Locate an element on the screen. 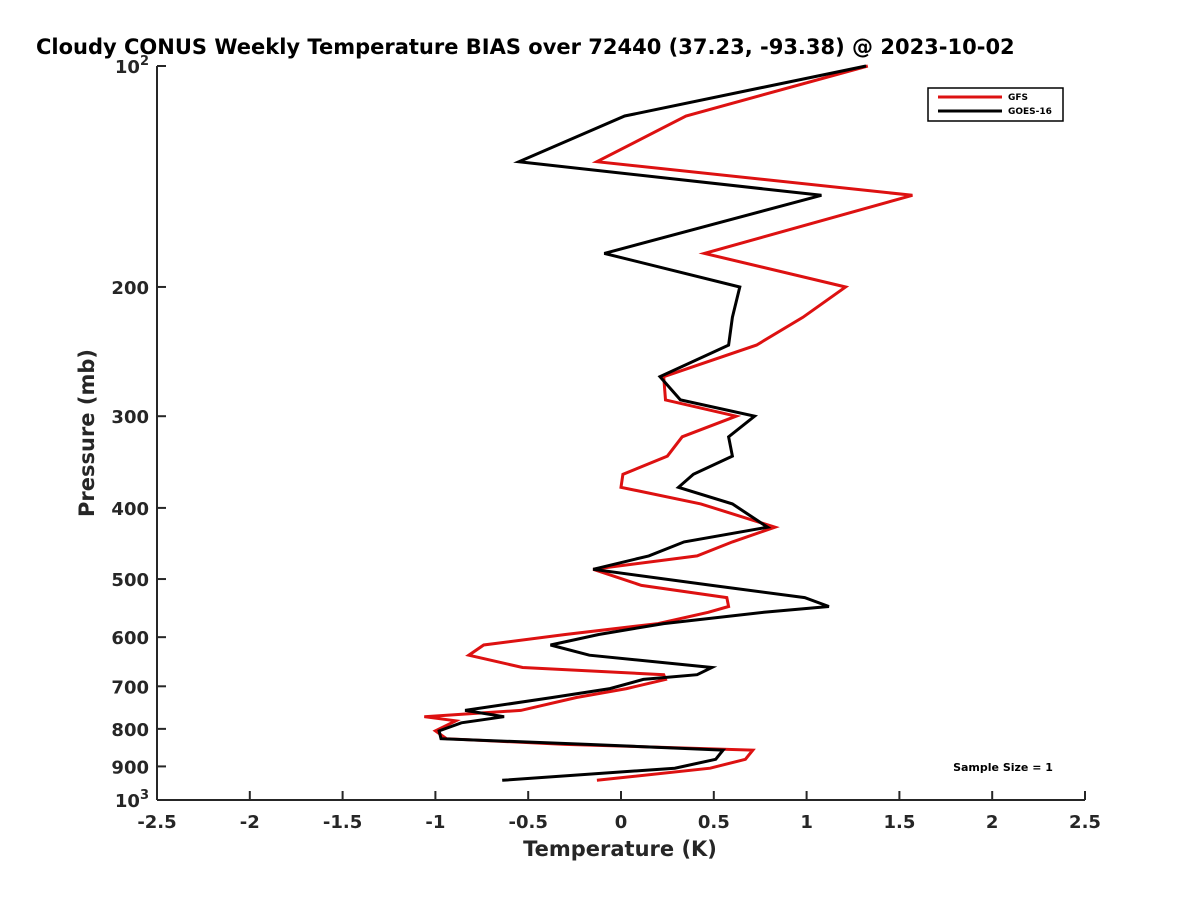 The height and width of the screenshot is (904, 1200). x-tick-label: -1.5 is located at coordinates (342, 822).